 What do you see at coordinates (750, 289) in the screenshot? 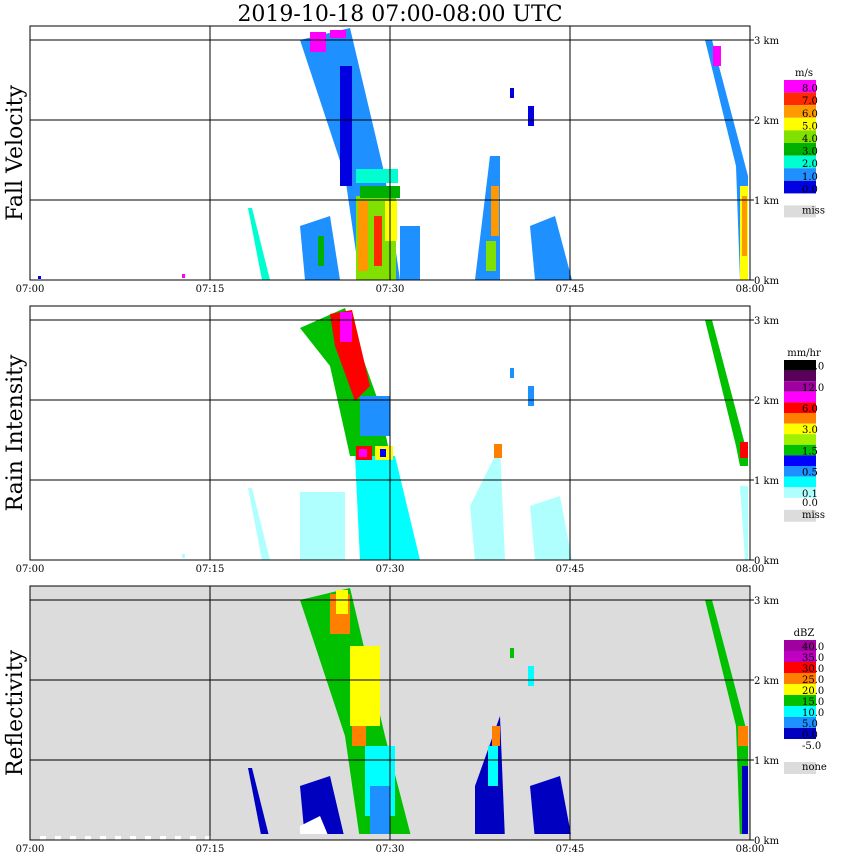
I see `x-tick-label: 08:00` at bounding box center [750, 289].